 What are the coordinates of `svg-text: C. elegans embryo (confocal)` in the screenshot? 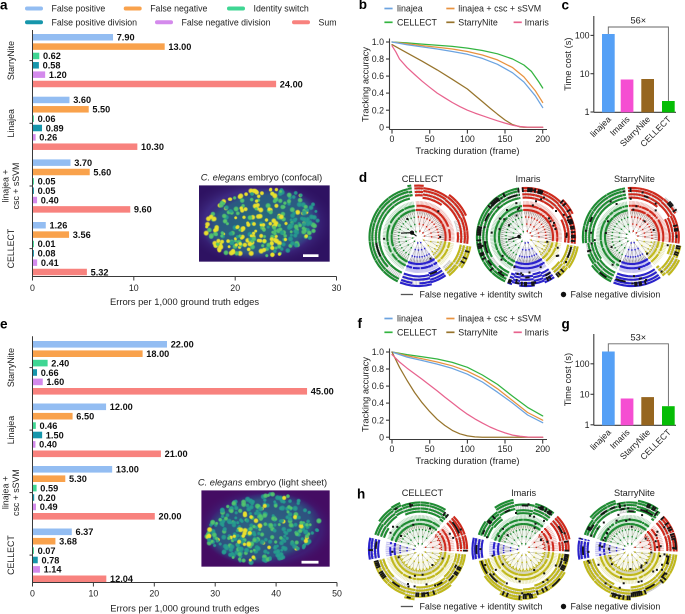 It's located at (261, 178).